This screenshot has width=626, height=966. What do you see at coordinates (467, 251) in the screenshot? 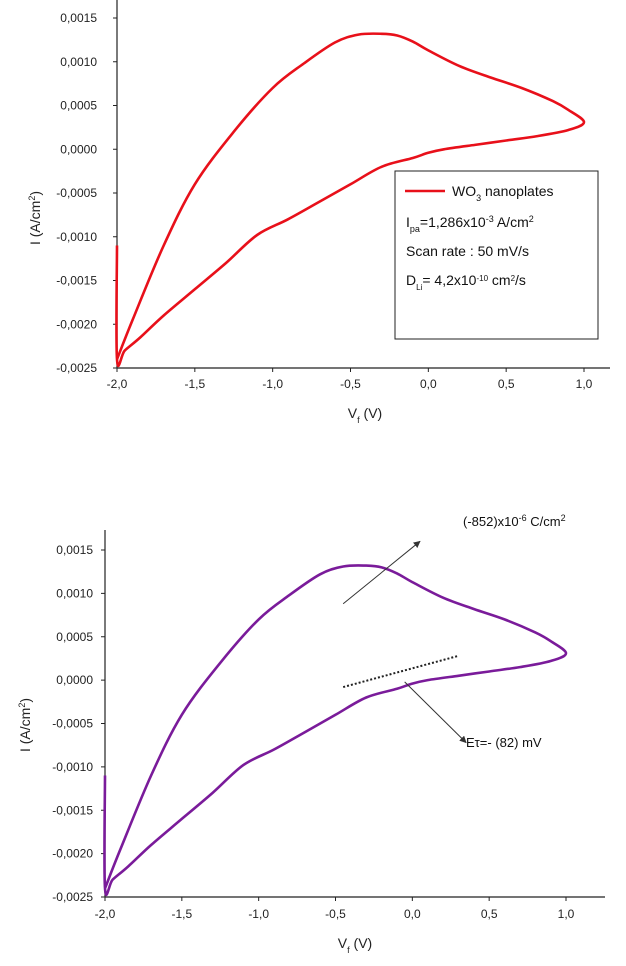
I see `legend-scan-rate: Scan rate : 50 mV/s` at bounding box center [467, 251].